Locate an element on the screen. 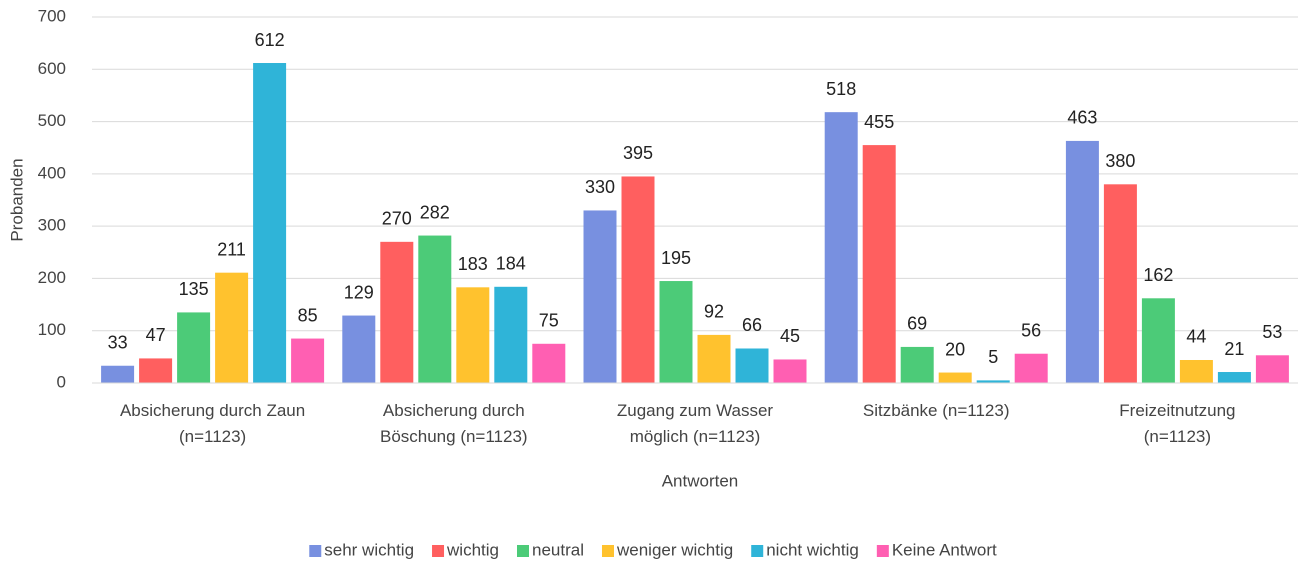  data-label: 75 is located at coordinates (549, 321).